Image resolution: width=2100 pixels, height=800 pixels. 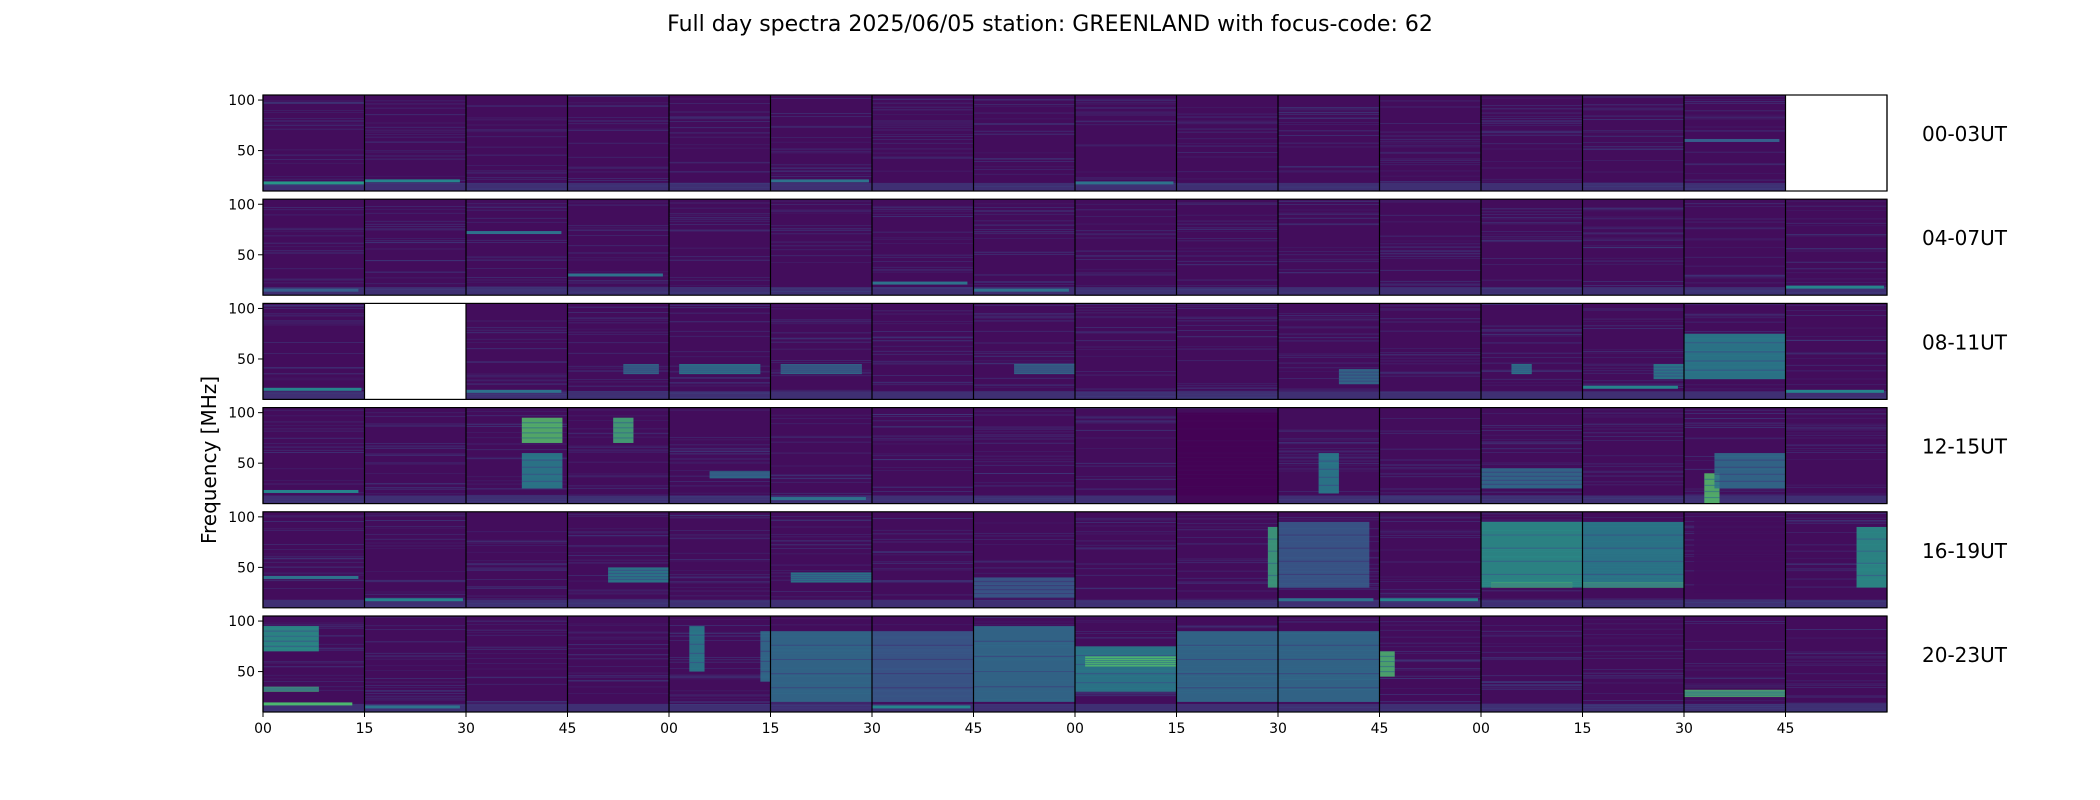 What do you see at coordinates (1965, 551) in the screenshot?
I see `row-time-label: 16-19UT` at bounding box center [1965, 551].